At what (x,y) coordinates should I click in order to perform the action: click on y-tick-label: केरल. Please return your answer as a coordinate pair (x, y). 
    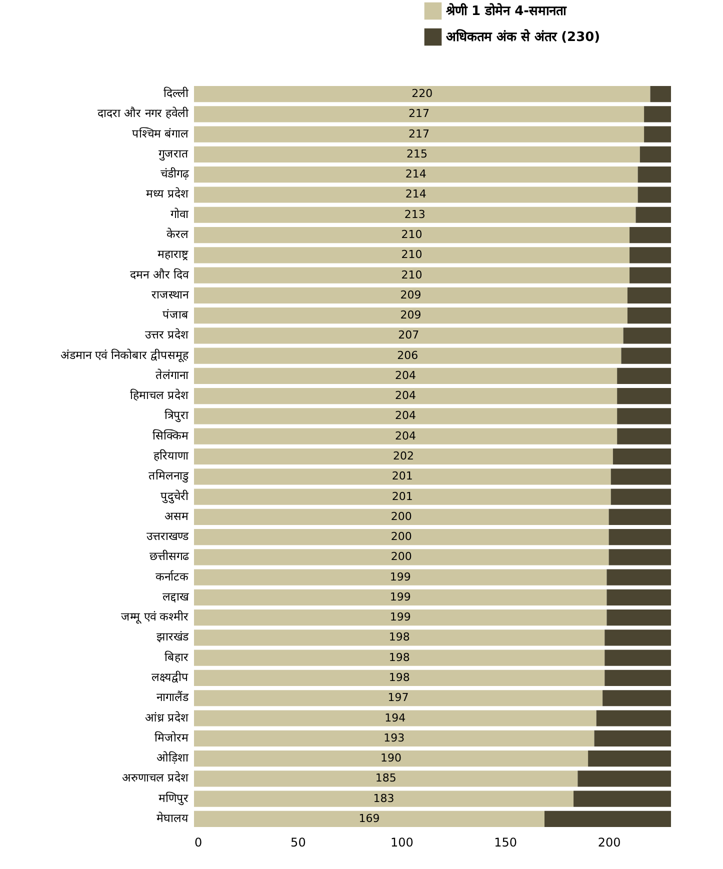
    Looking at the image, I should click on (177, 234).